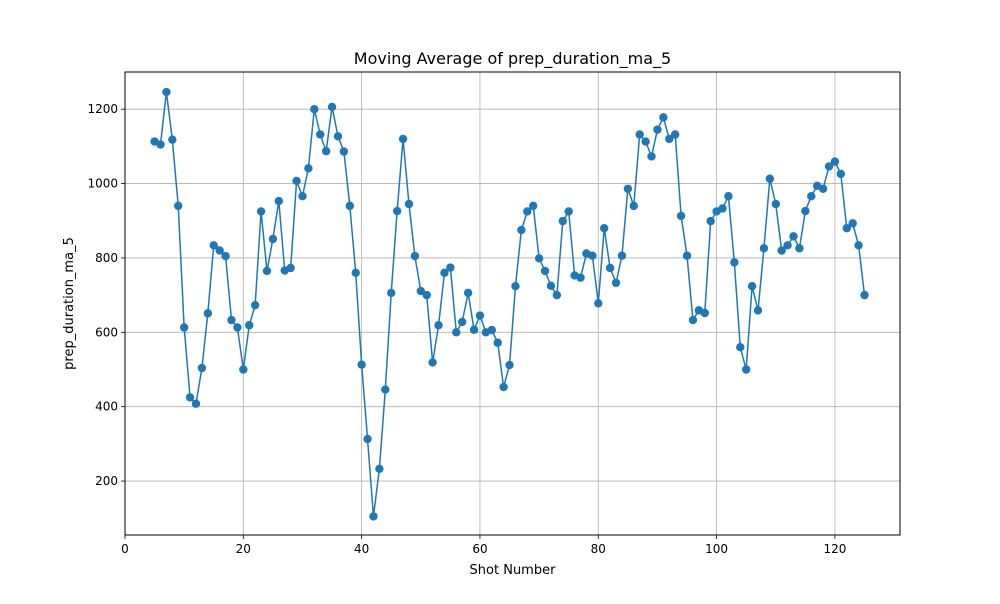  I want to click on y-tick-label: 1000, so click(102, 184).